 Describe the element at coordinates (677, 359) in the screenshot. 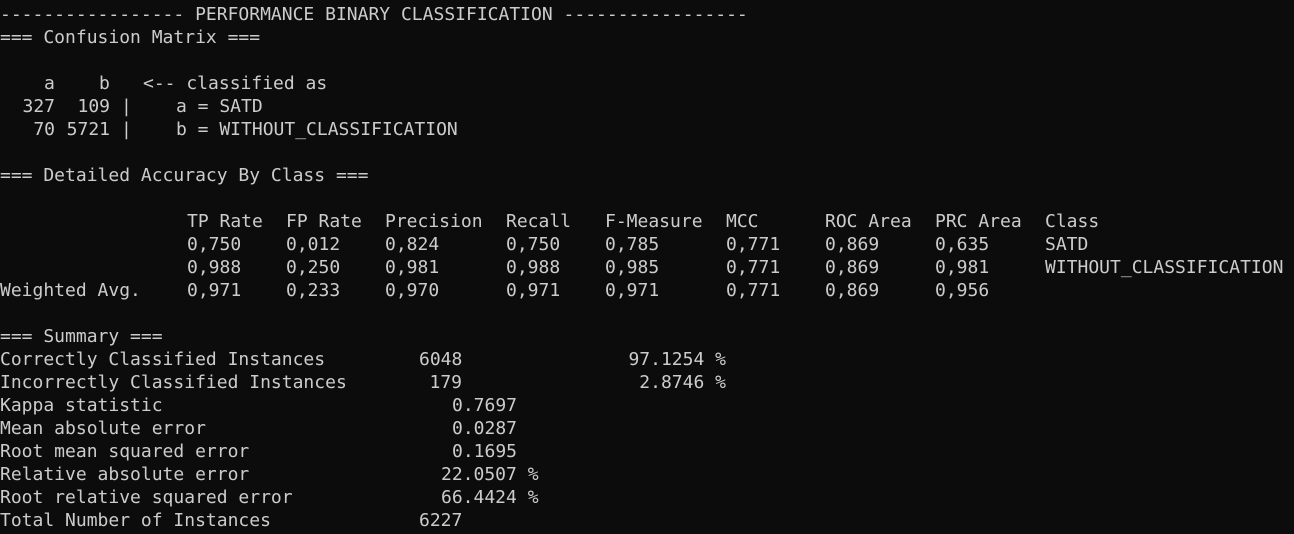

I see `summary-extra: 97.1254 %` at that location.